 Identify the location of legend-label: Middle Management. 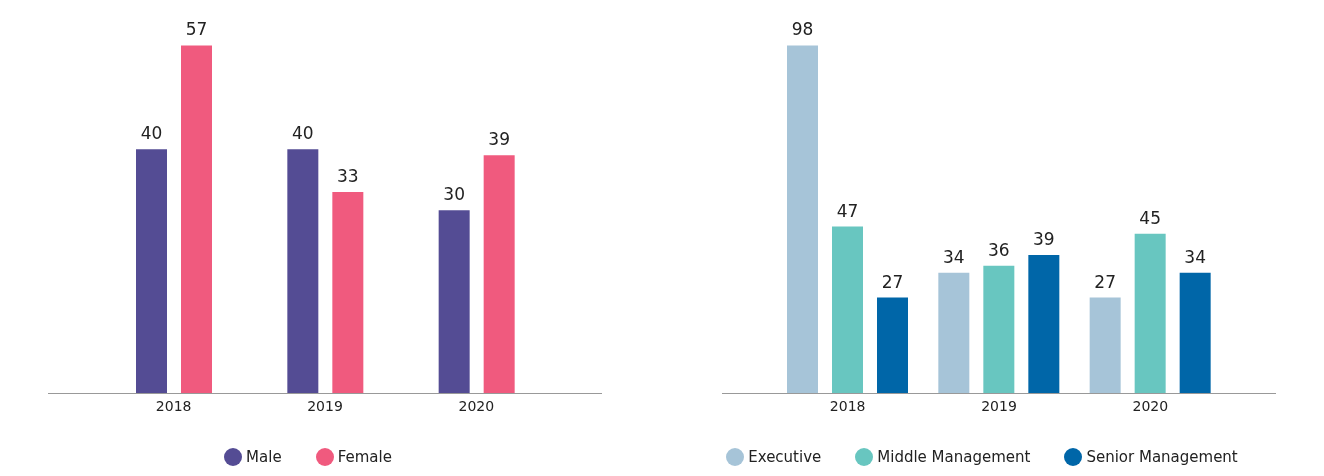
(954, 456).